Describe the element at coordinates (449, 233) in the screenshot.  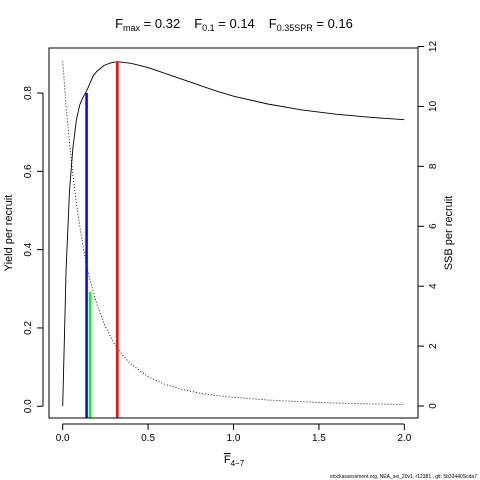
I see `y-axis-right-label: SSB per recruit` at that location.